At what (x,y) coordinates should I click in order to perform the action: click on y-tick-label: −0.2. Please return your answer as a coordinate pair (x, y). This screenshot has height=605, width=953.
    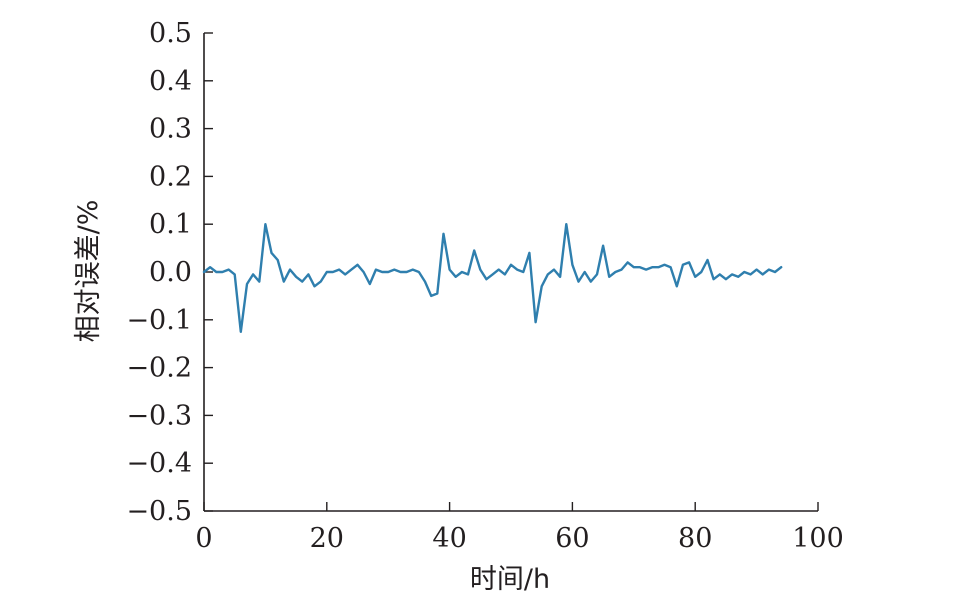
    Looking at the image, I should click on (159, 368).